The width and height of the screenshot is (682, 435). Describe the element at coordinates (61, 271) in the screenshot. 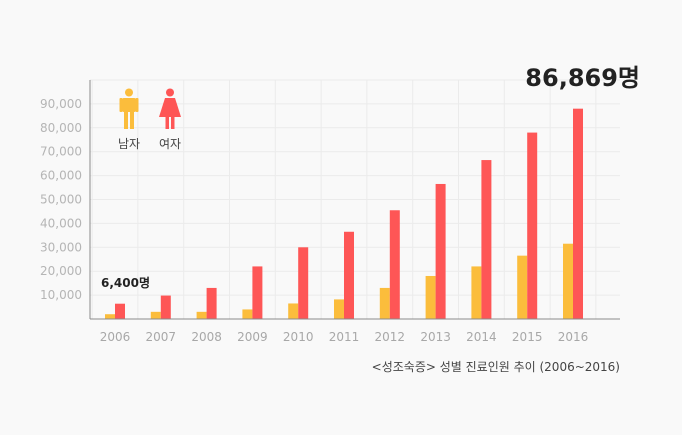

I see `y-tick-label: 20,000` at that location.